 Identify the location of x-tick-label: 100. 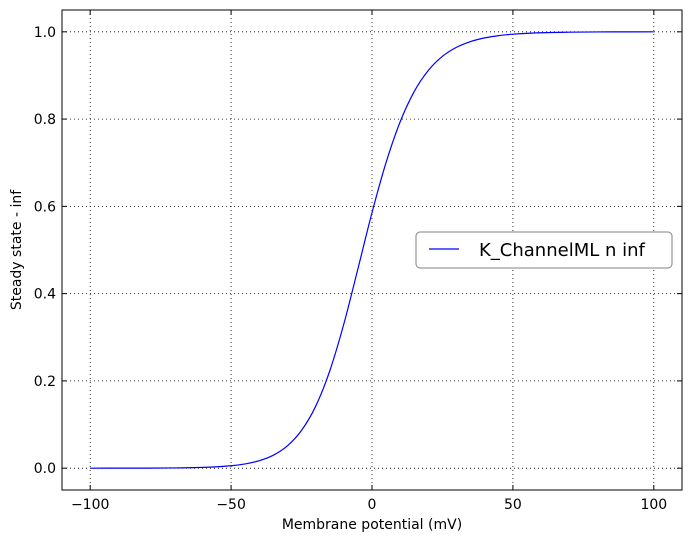
(653, 505).